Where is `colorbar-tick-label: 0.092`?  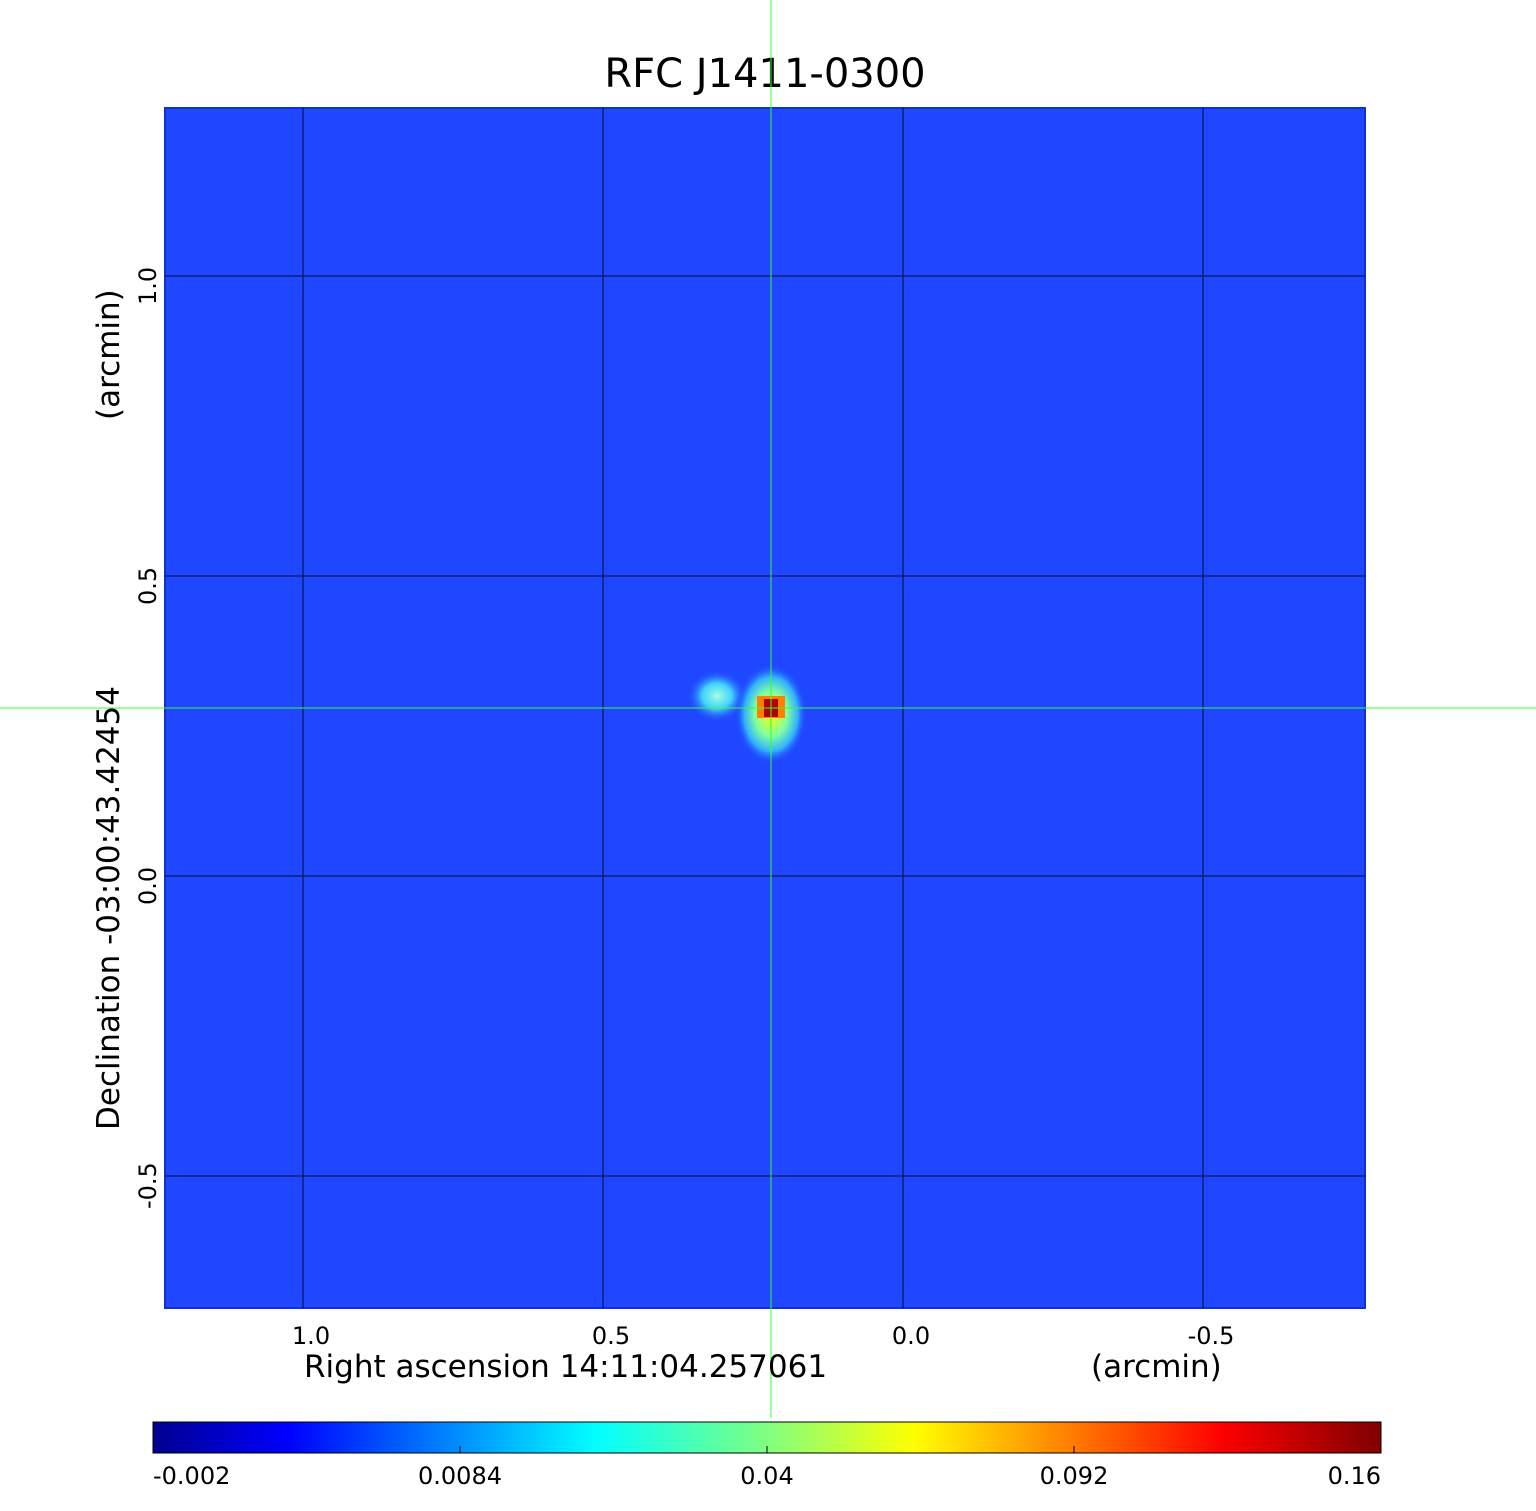
colorbar-tick-label: 0.092 is located at coordinates (1074, 1476).